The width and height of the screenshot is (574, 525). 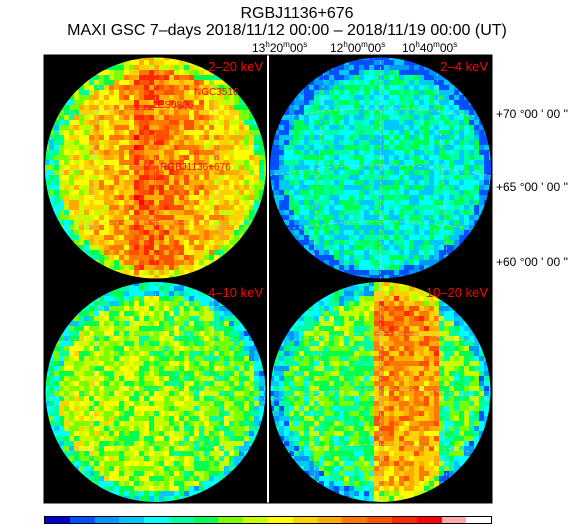 What do you see at coordinates (358, 47) in the screenshot?
I see `ra-tick-label: 12h00m00s` at bounding box center [358, 47].